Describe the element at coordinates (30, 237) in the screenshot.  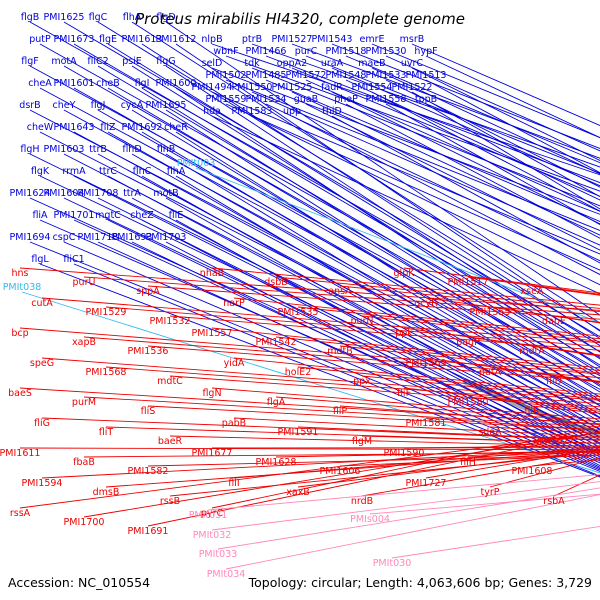
I see `plus-gene-label: PMI1694` at that location.